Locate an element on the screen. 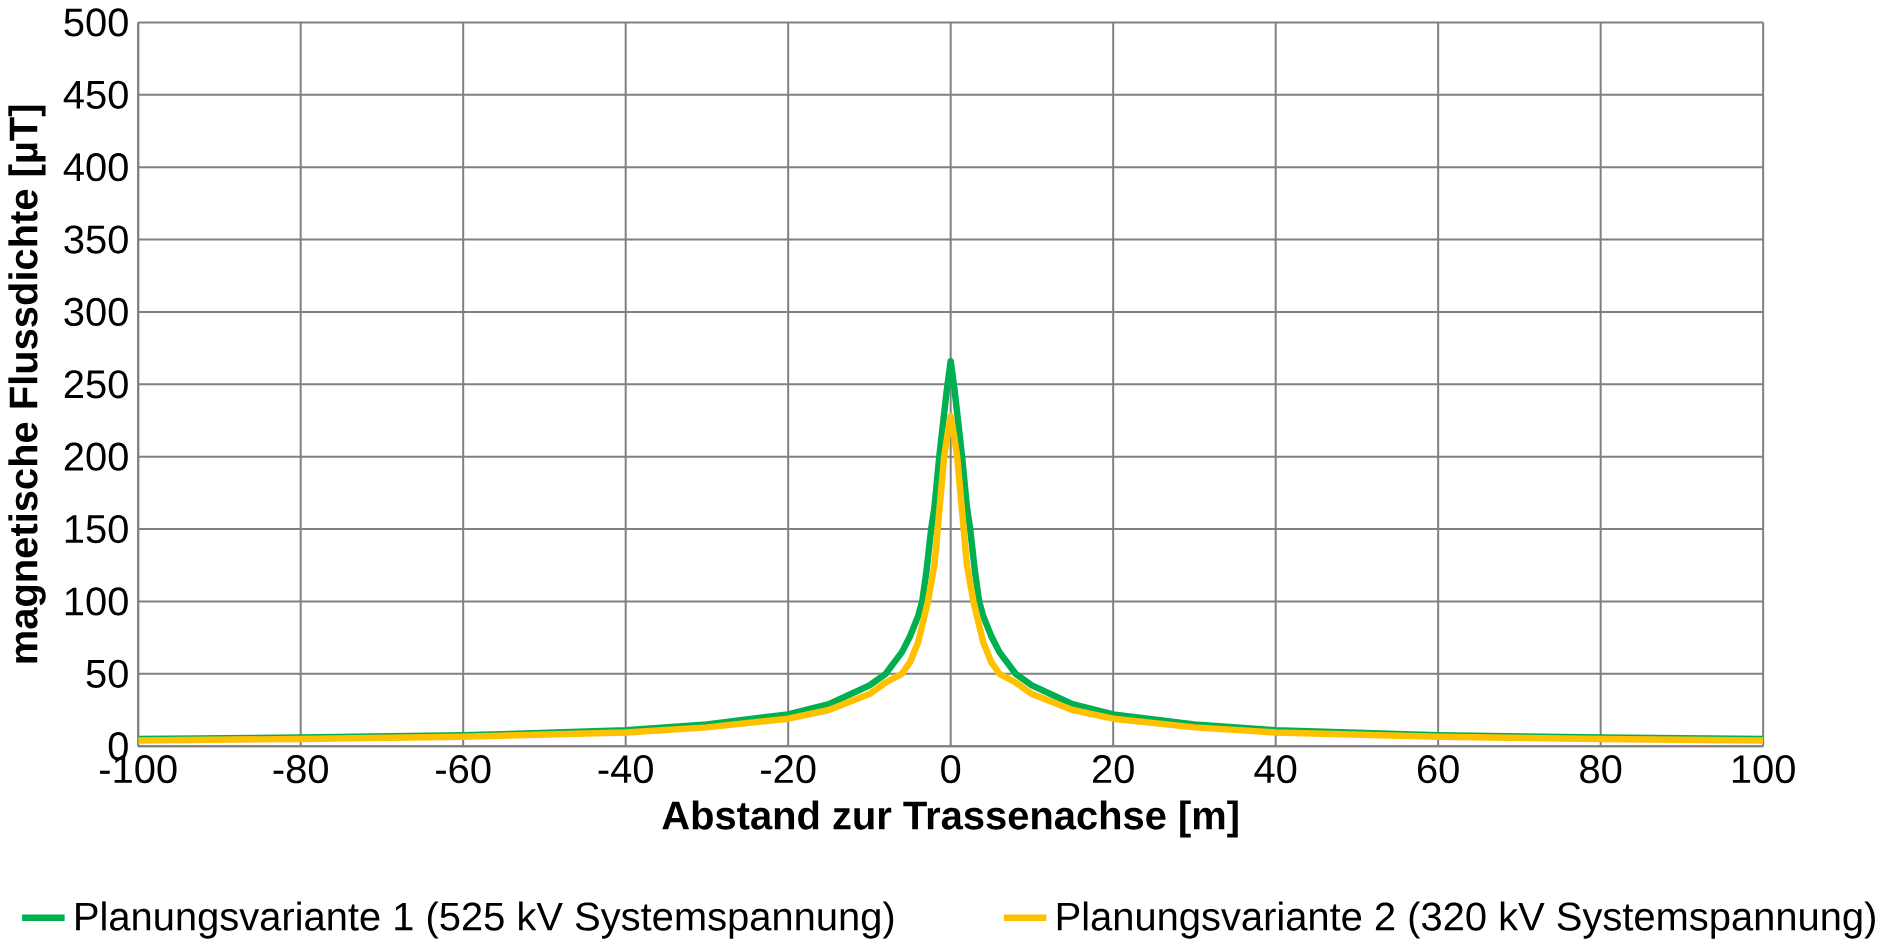  x-tick-label: 60 is located at coordinates (1438, 769).